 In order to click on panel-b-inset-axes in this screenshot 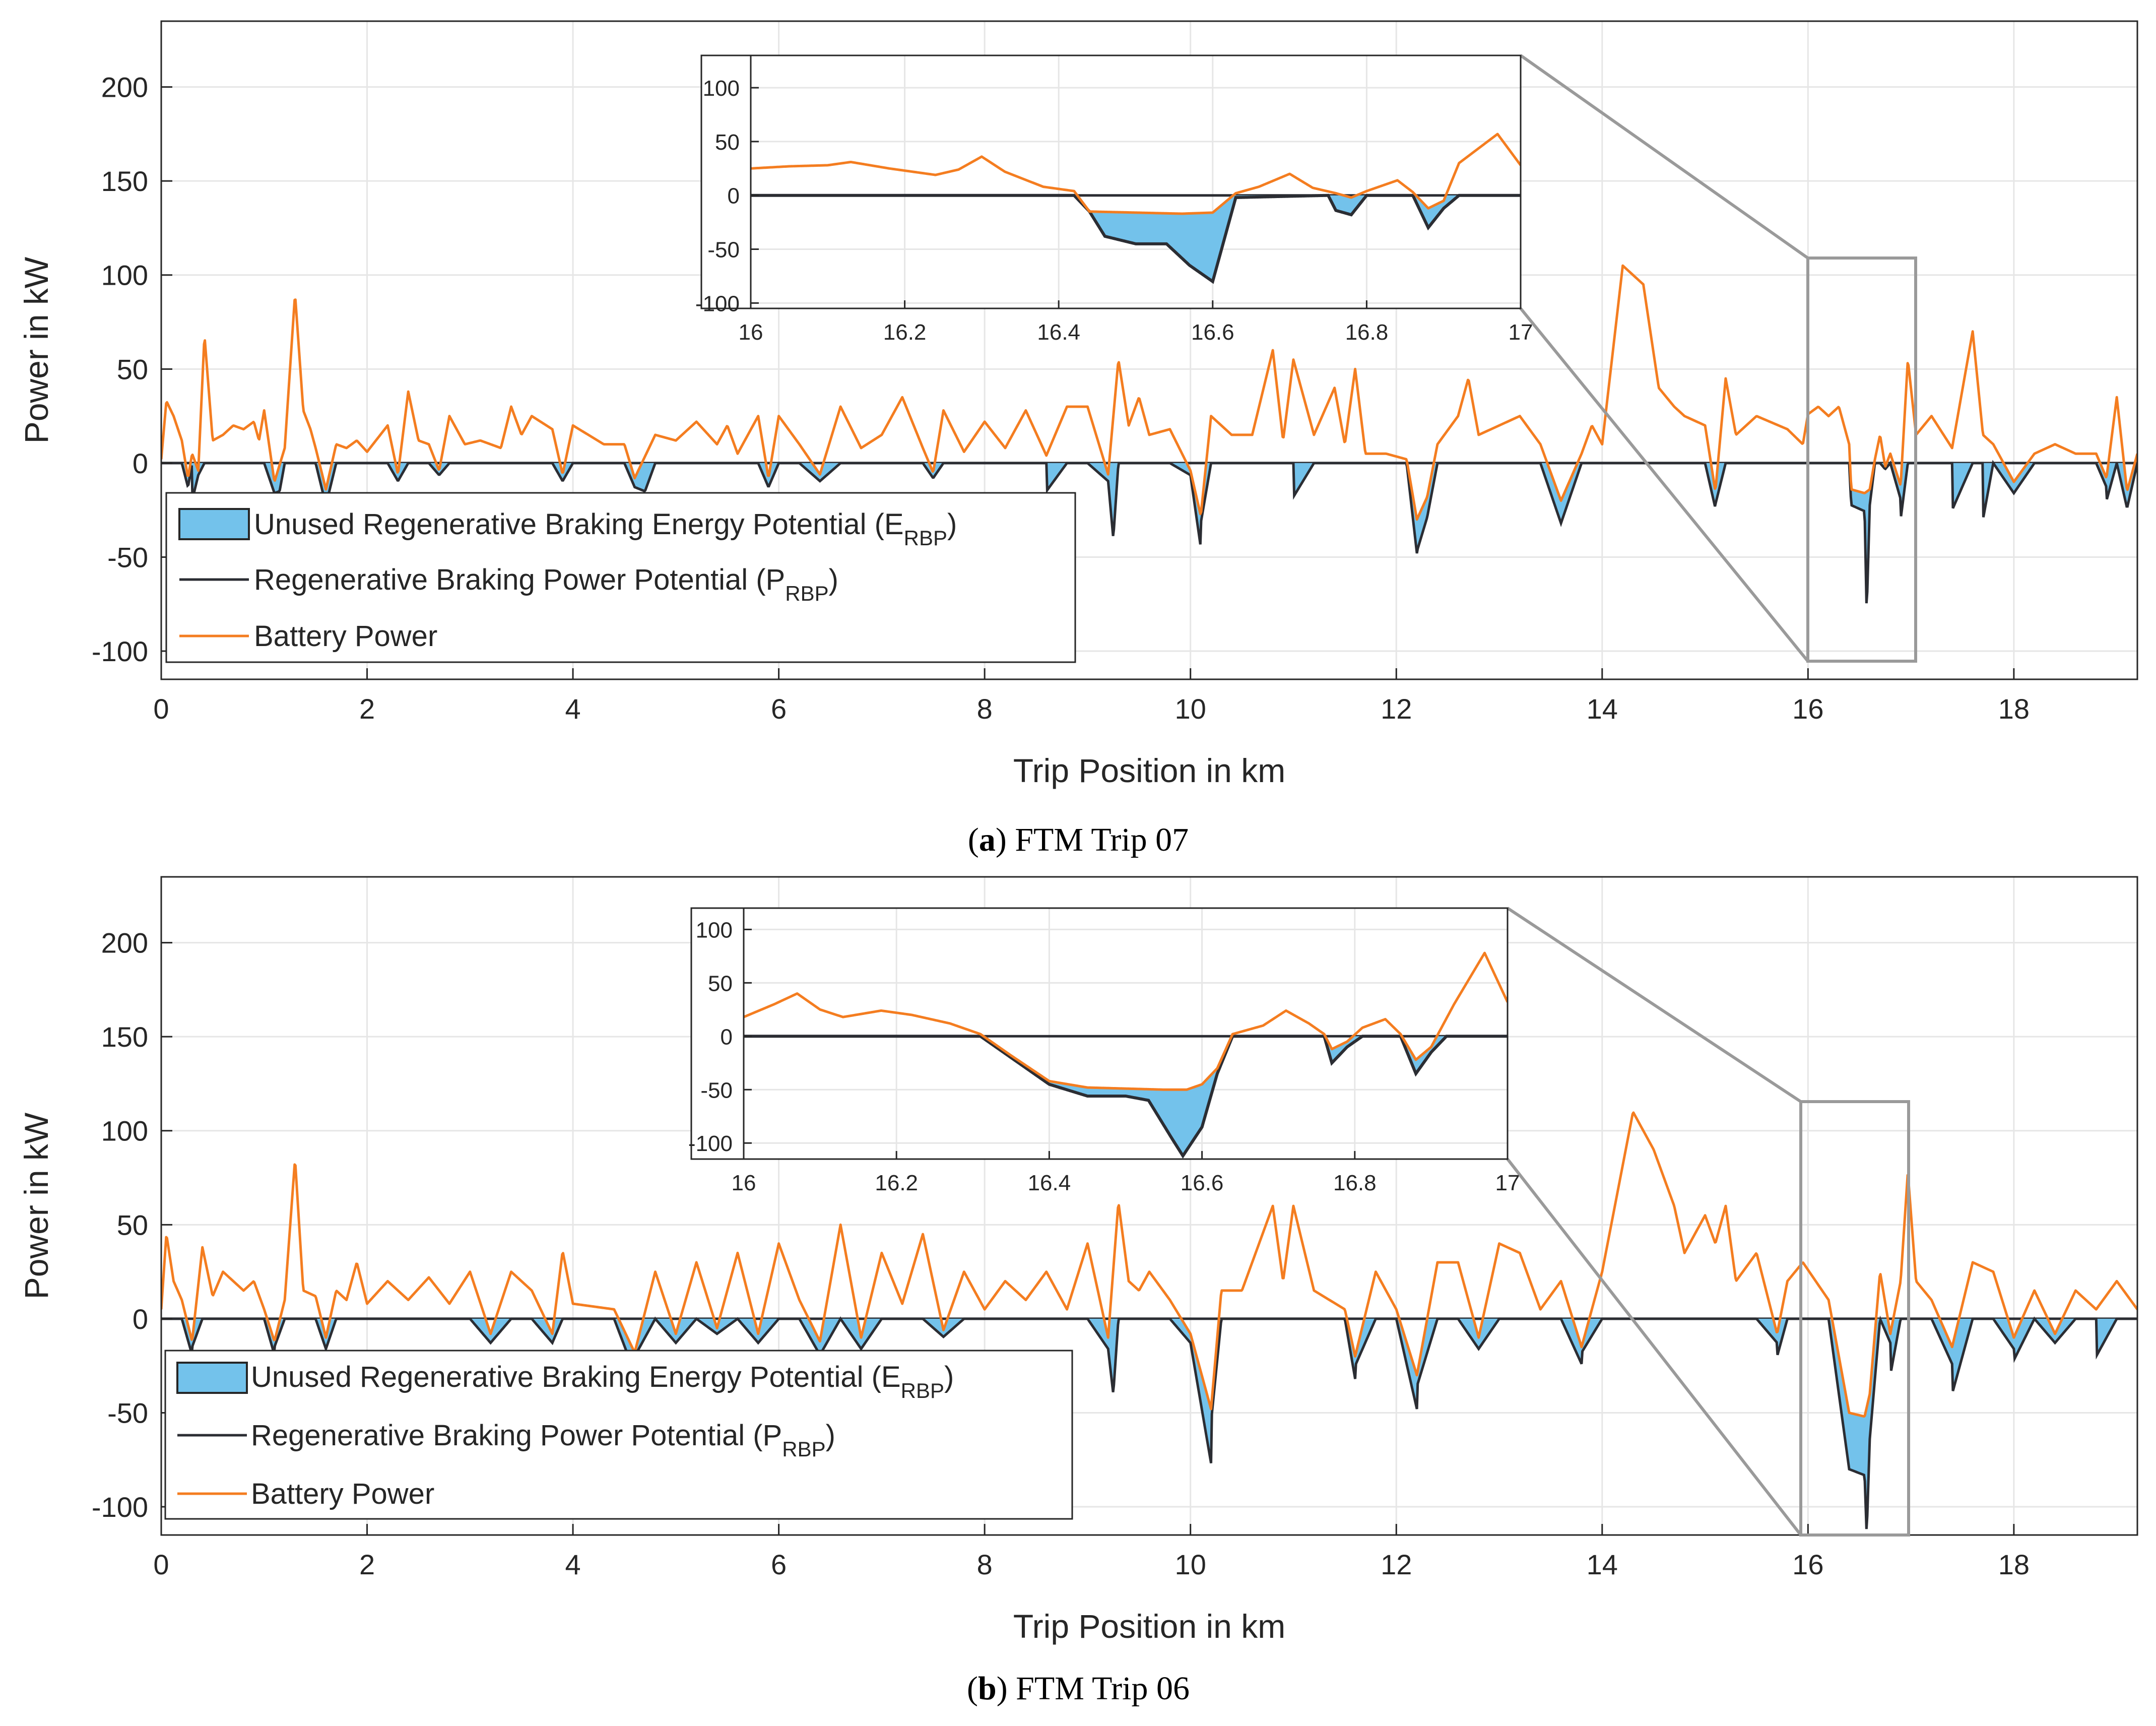, I will do `click(1126, 1033)`.